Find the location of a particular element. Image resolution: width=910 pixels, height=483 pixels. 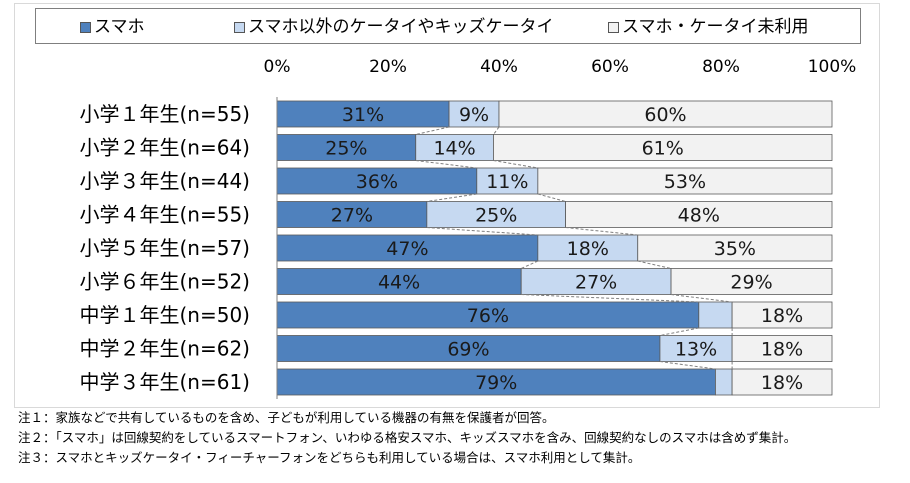

legend-swatch-other-phone is located at coordinates (239, 27).